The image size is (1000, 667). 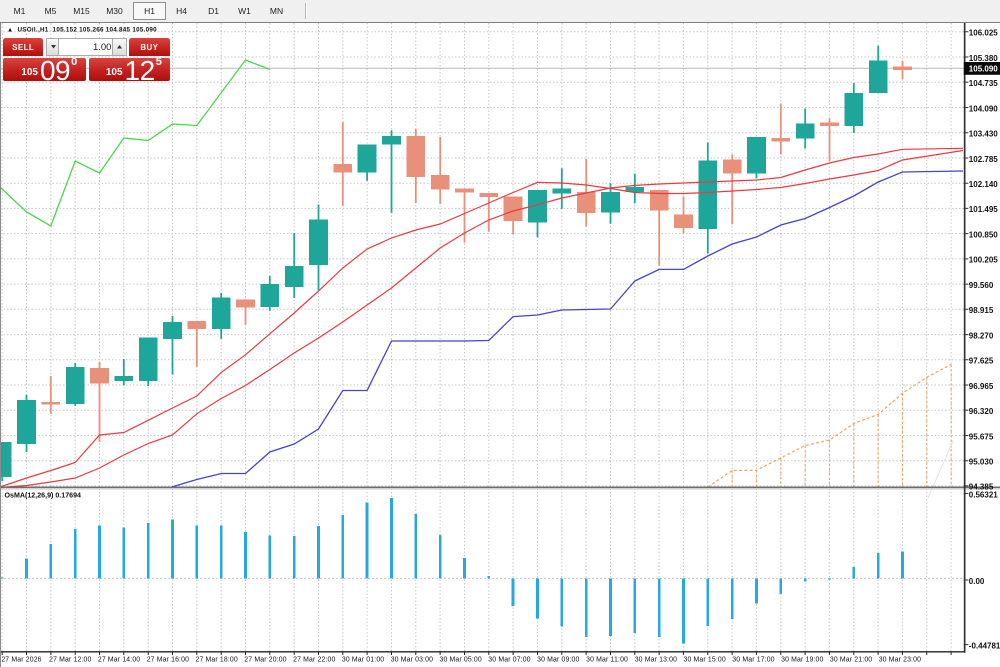 What do you see at coordinates (983, 209) in the screenshot?
I see `svg-text: 101.495` at bounding box center [983, 209].